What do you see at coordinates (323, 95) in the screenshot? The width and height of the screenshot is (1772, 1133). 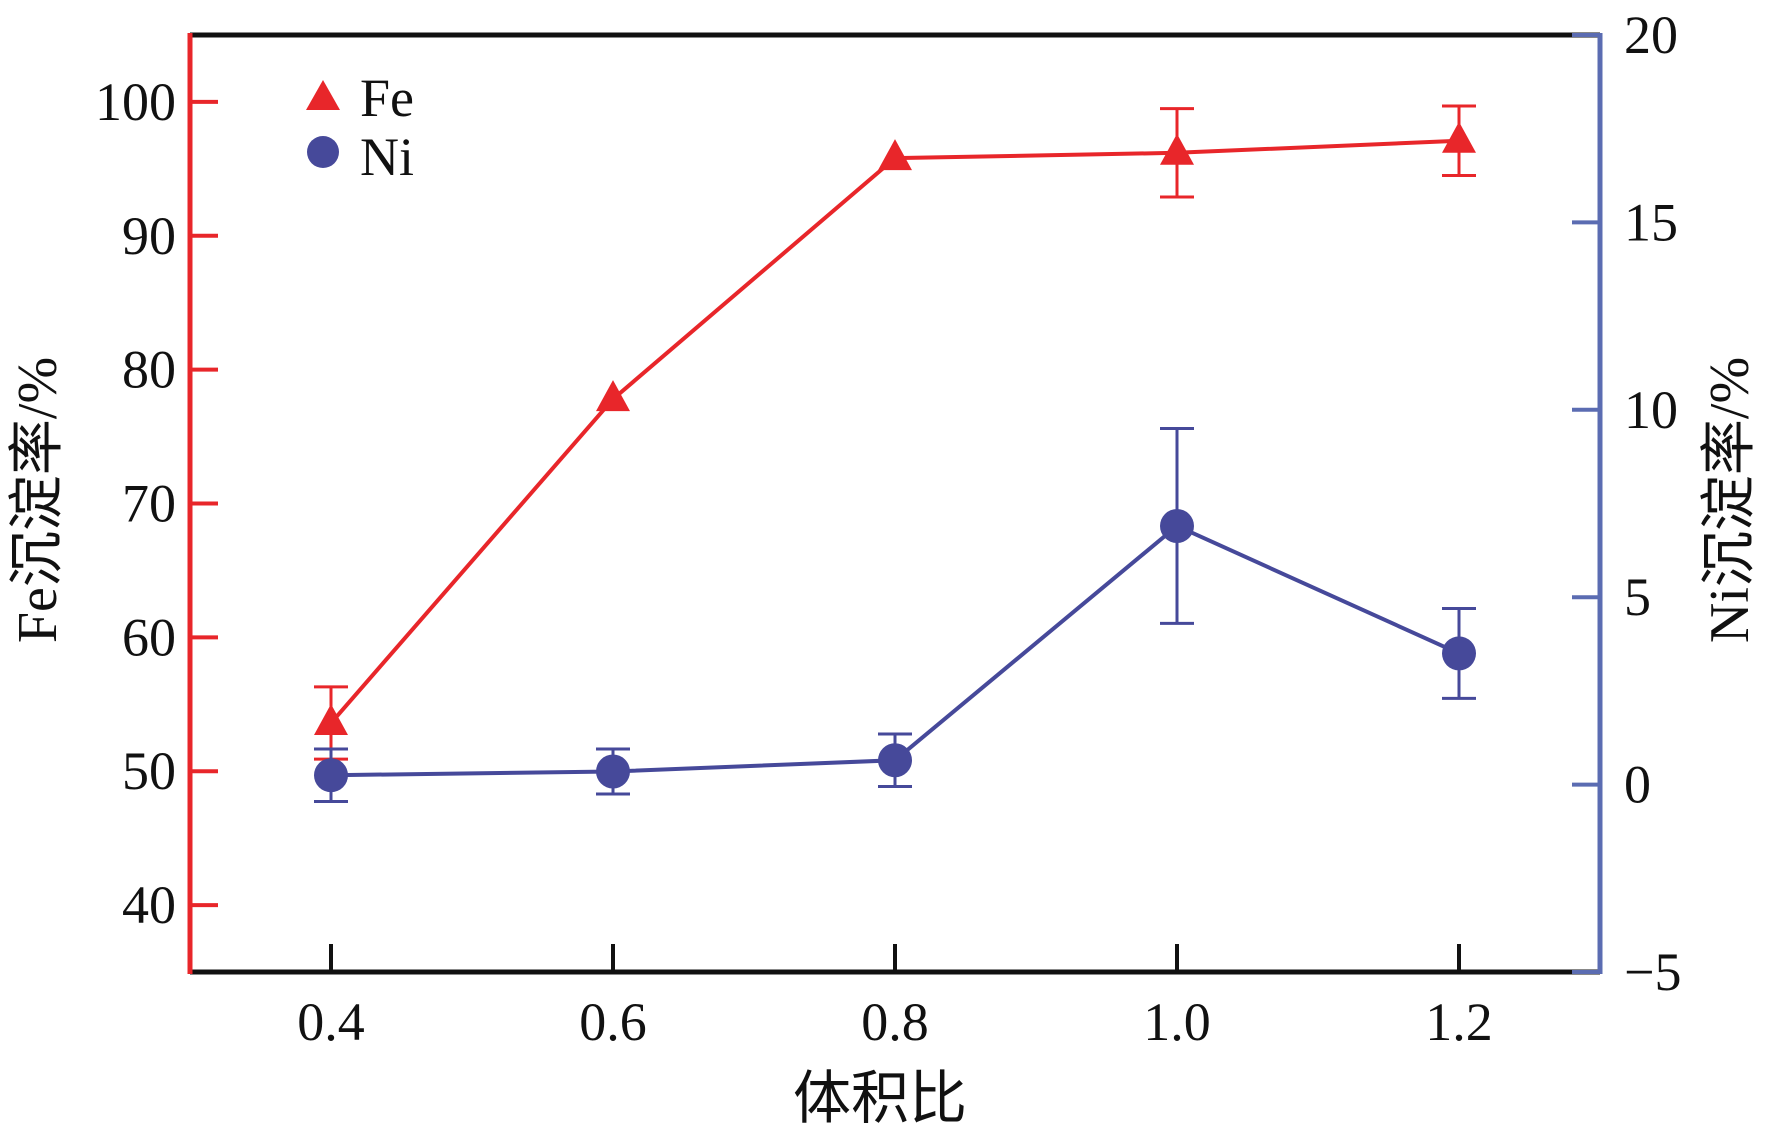 I see `legend-fe-marker` at bounding box center [323, 95].